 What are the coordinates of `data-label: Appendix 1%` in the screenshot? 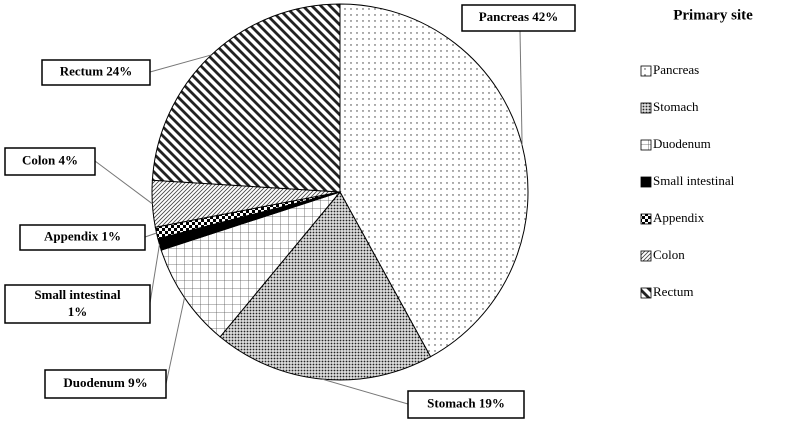 It's located at (82, 235).